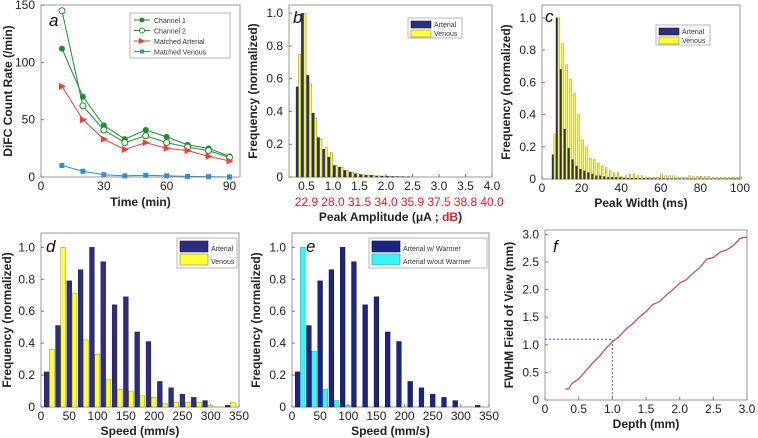 This screenshot has height=438, width=758. Describe the element at coordinates (274, 46) in the screenshot. I see `y-tick-label: 0.8` at that location.